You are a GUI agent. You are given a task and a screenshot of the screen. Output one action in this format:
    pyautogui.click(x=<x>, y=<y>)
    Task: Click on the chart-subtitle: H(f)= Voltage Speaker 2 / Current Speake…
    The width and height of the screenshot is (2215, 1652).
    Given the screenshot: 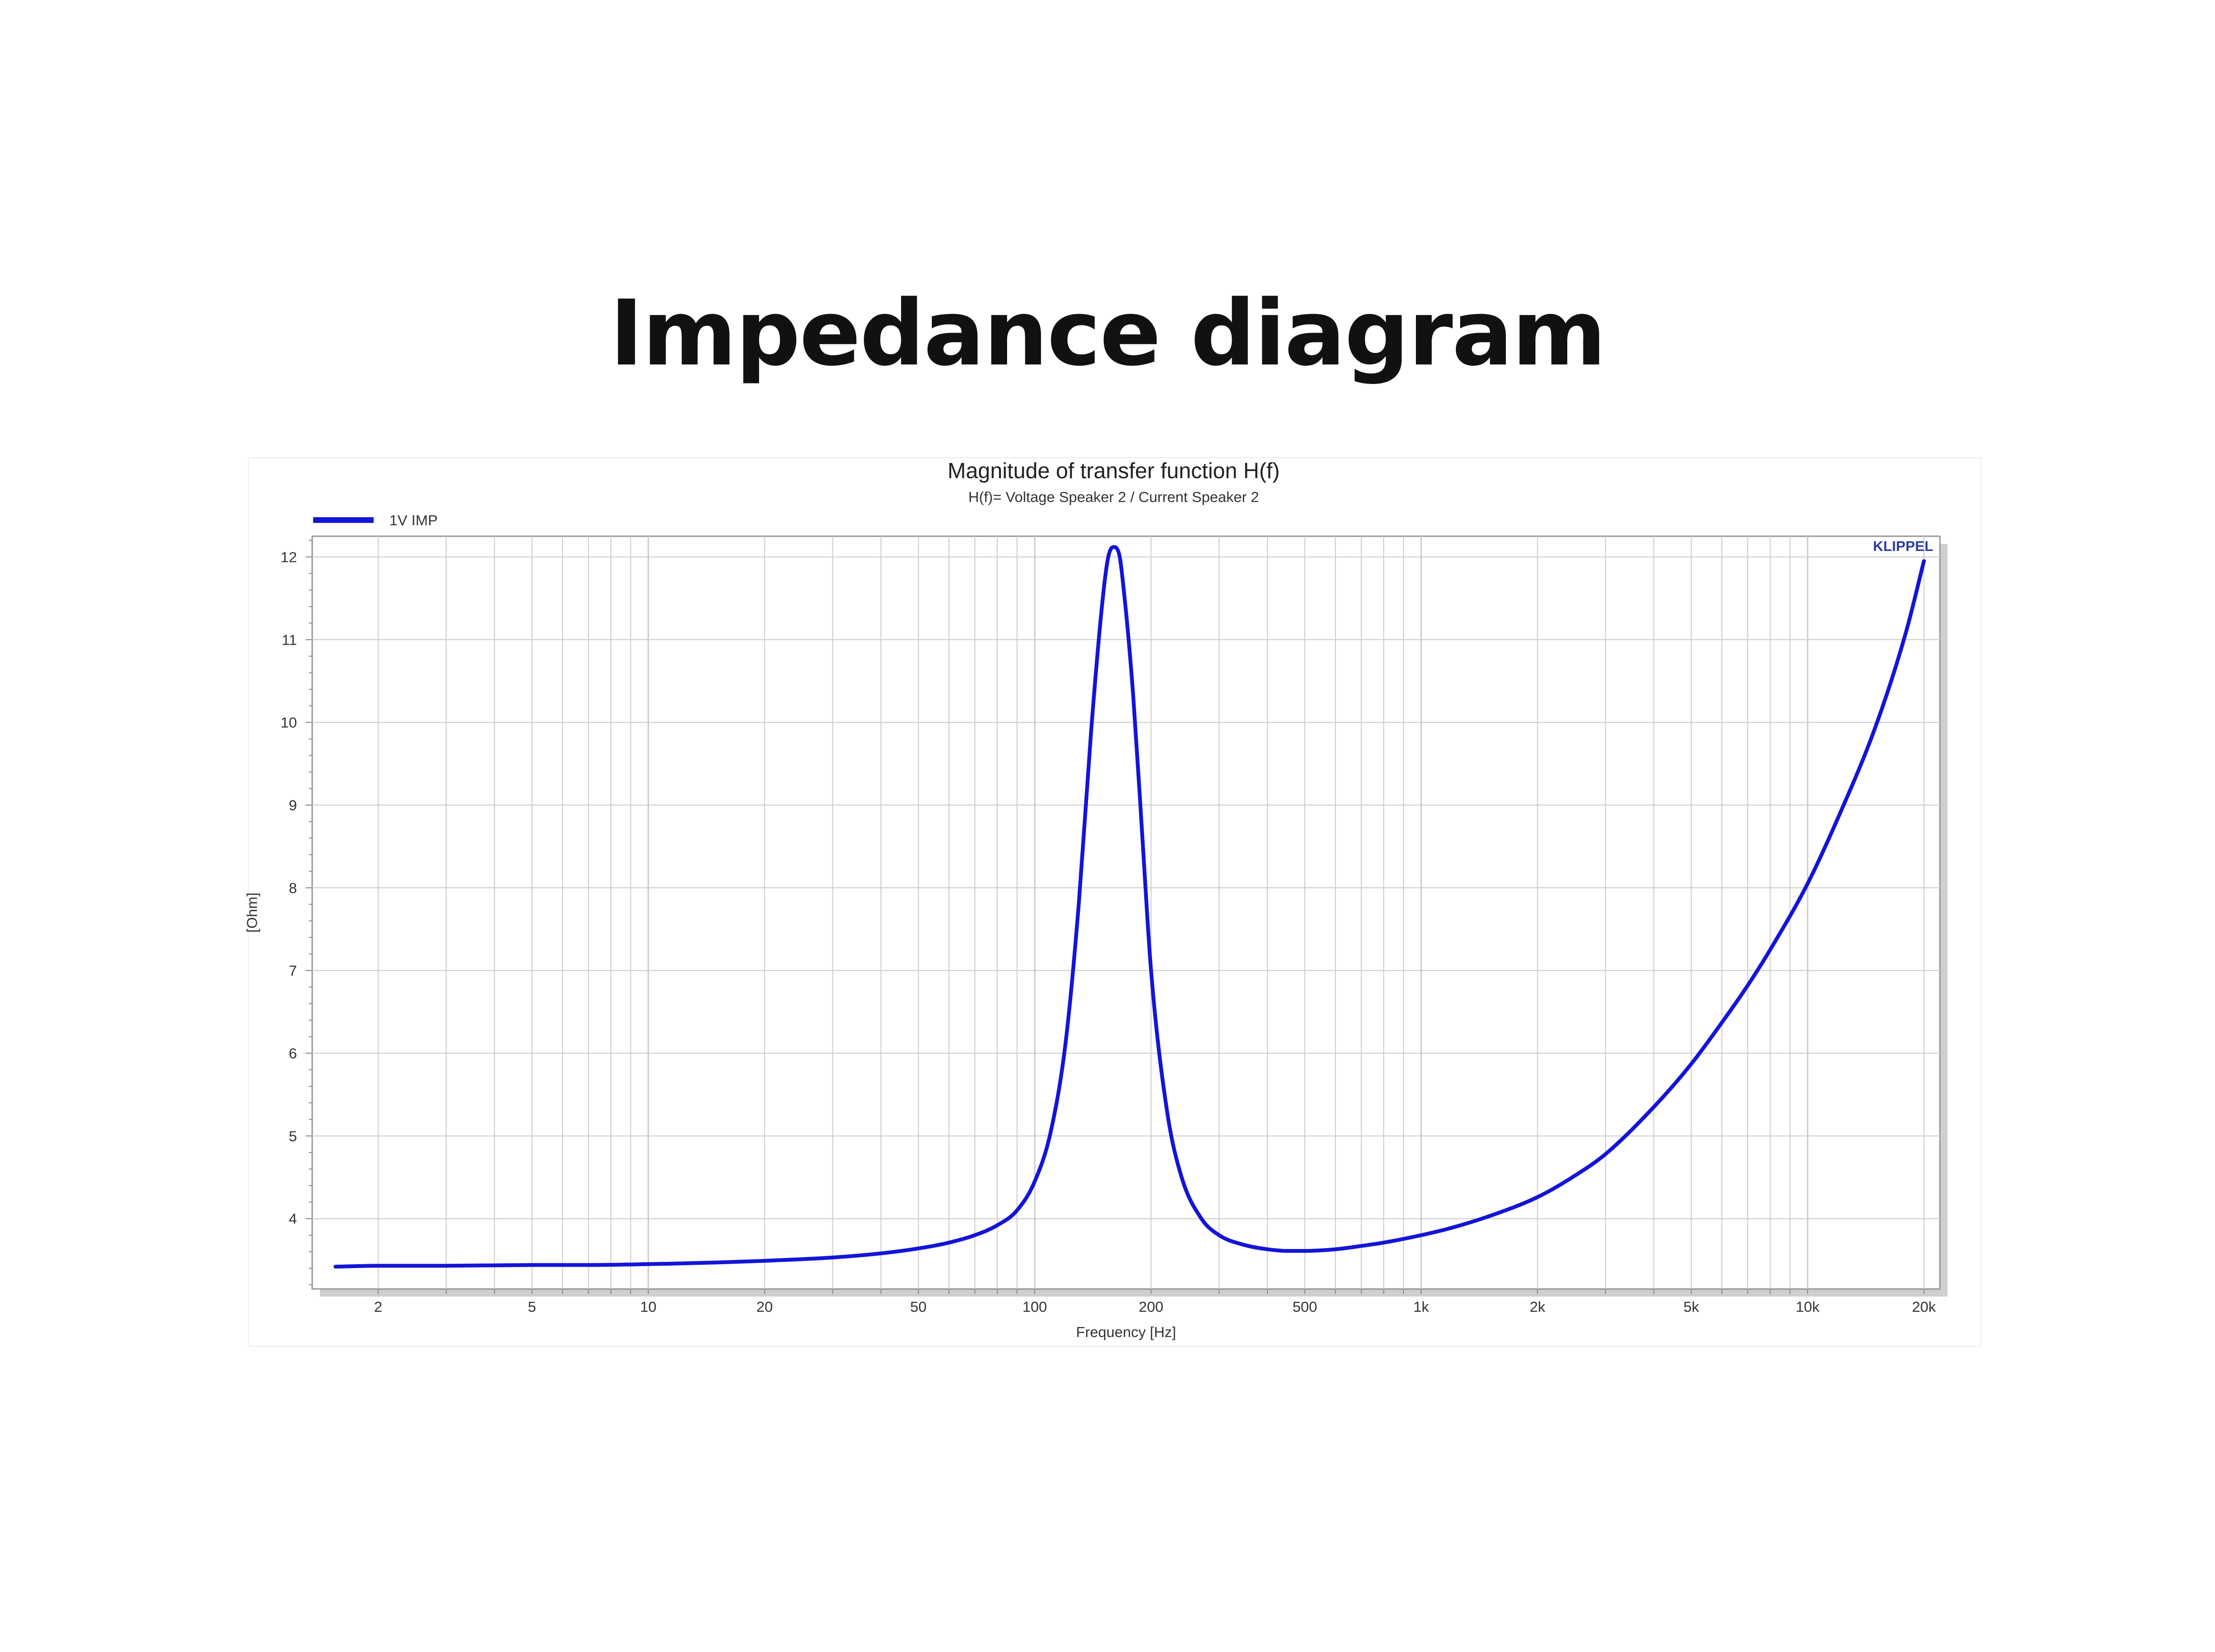 What is the action you would take?
    pyautogui.click(x=1114, y=497)
    